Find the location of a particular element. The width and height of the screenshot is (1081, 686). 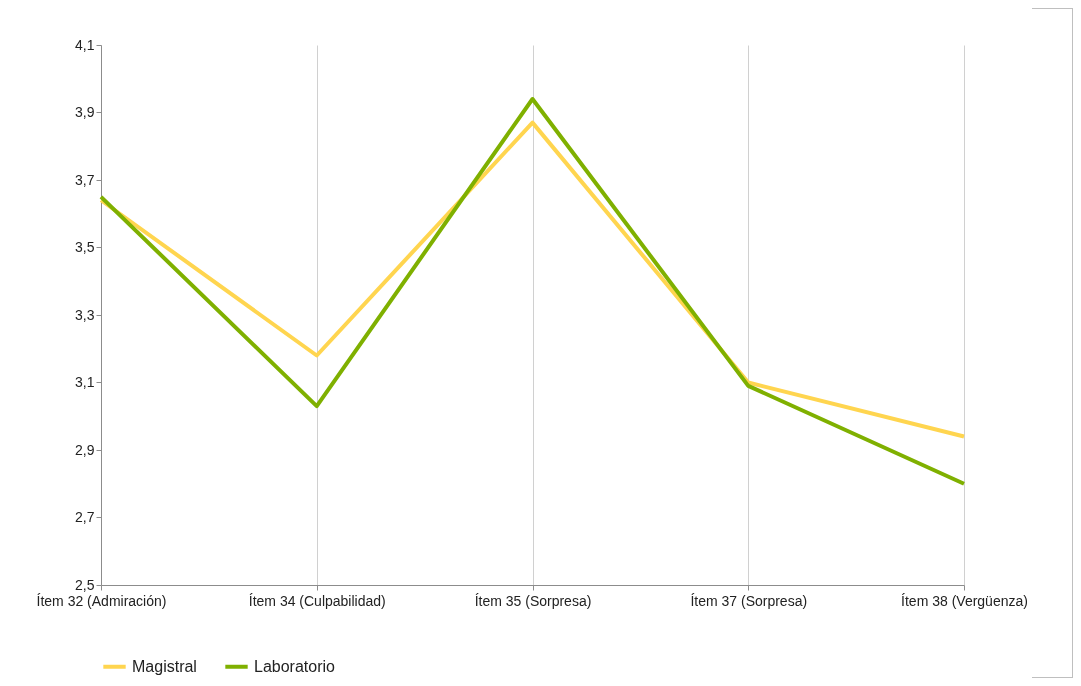

y-tick-label: 3,9 is located at coordinates (85, 112).